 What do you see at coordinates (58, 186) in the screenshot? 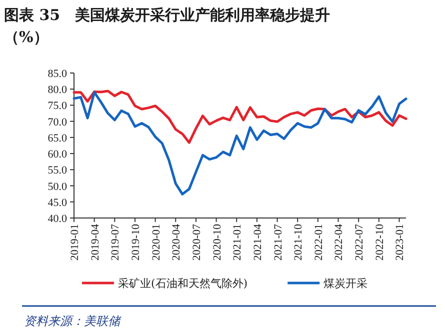
I see `y-tick-label: 50.0` at bounding box center [58, 186].